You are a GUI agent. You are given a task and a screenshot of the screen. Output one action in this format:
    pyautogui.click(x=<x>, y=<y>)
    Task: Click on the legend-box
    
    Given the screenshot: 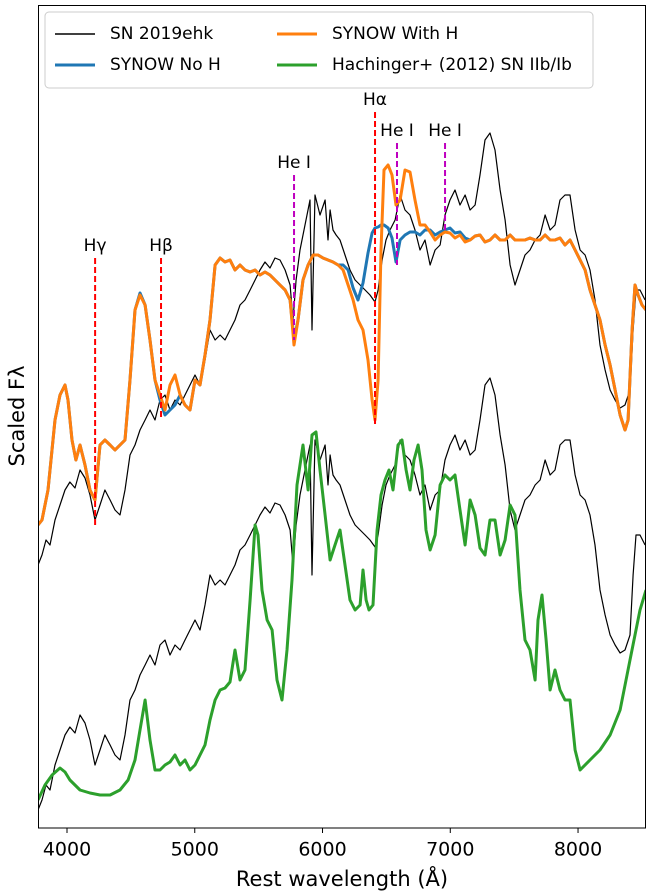 What is the action you would take?
    pyautogui.click(x=319, y=50)
    